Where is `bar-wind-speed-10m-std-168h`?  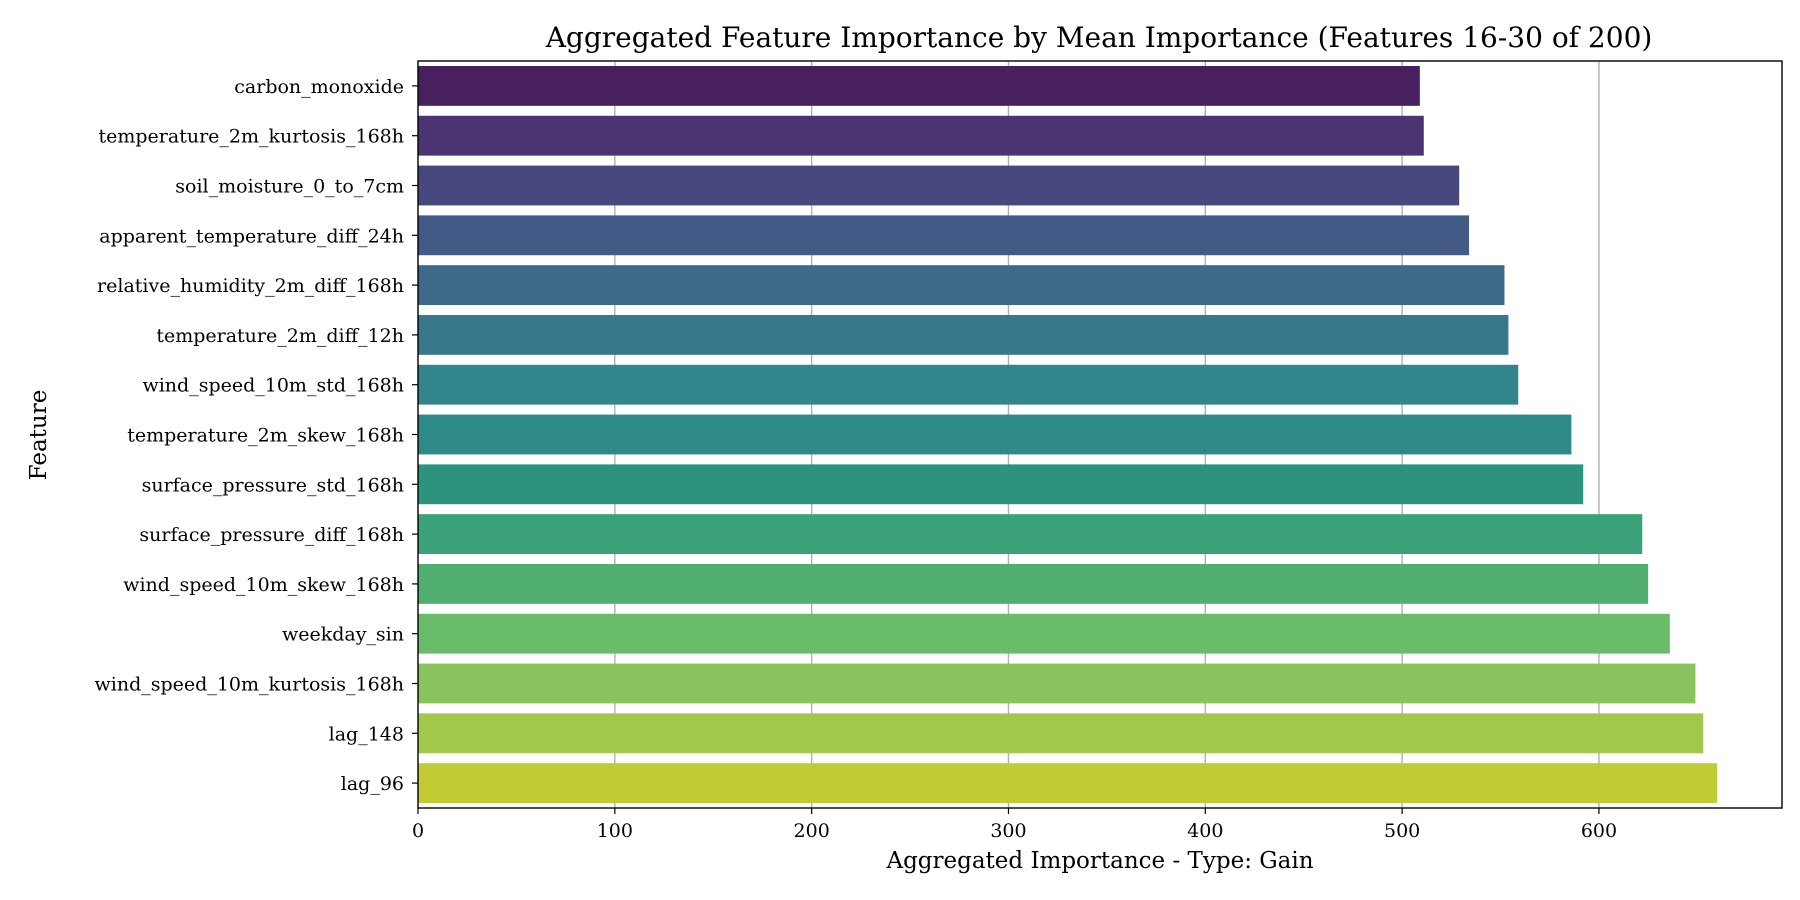 bar-wind-speed-10m-std-168h is located at coordinates (968, 384).